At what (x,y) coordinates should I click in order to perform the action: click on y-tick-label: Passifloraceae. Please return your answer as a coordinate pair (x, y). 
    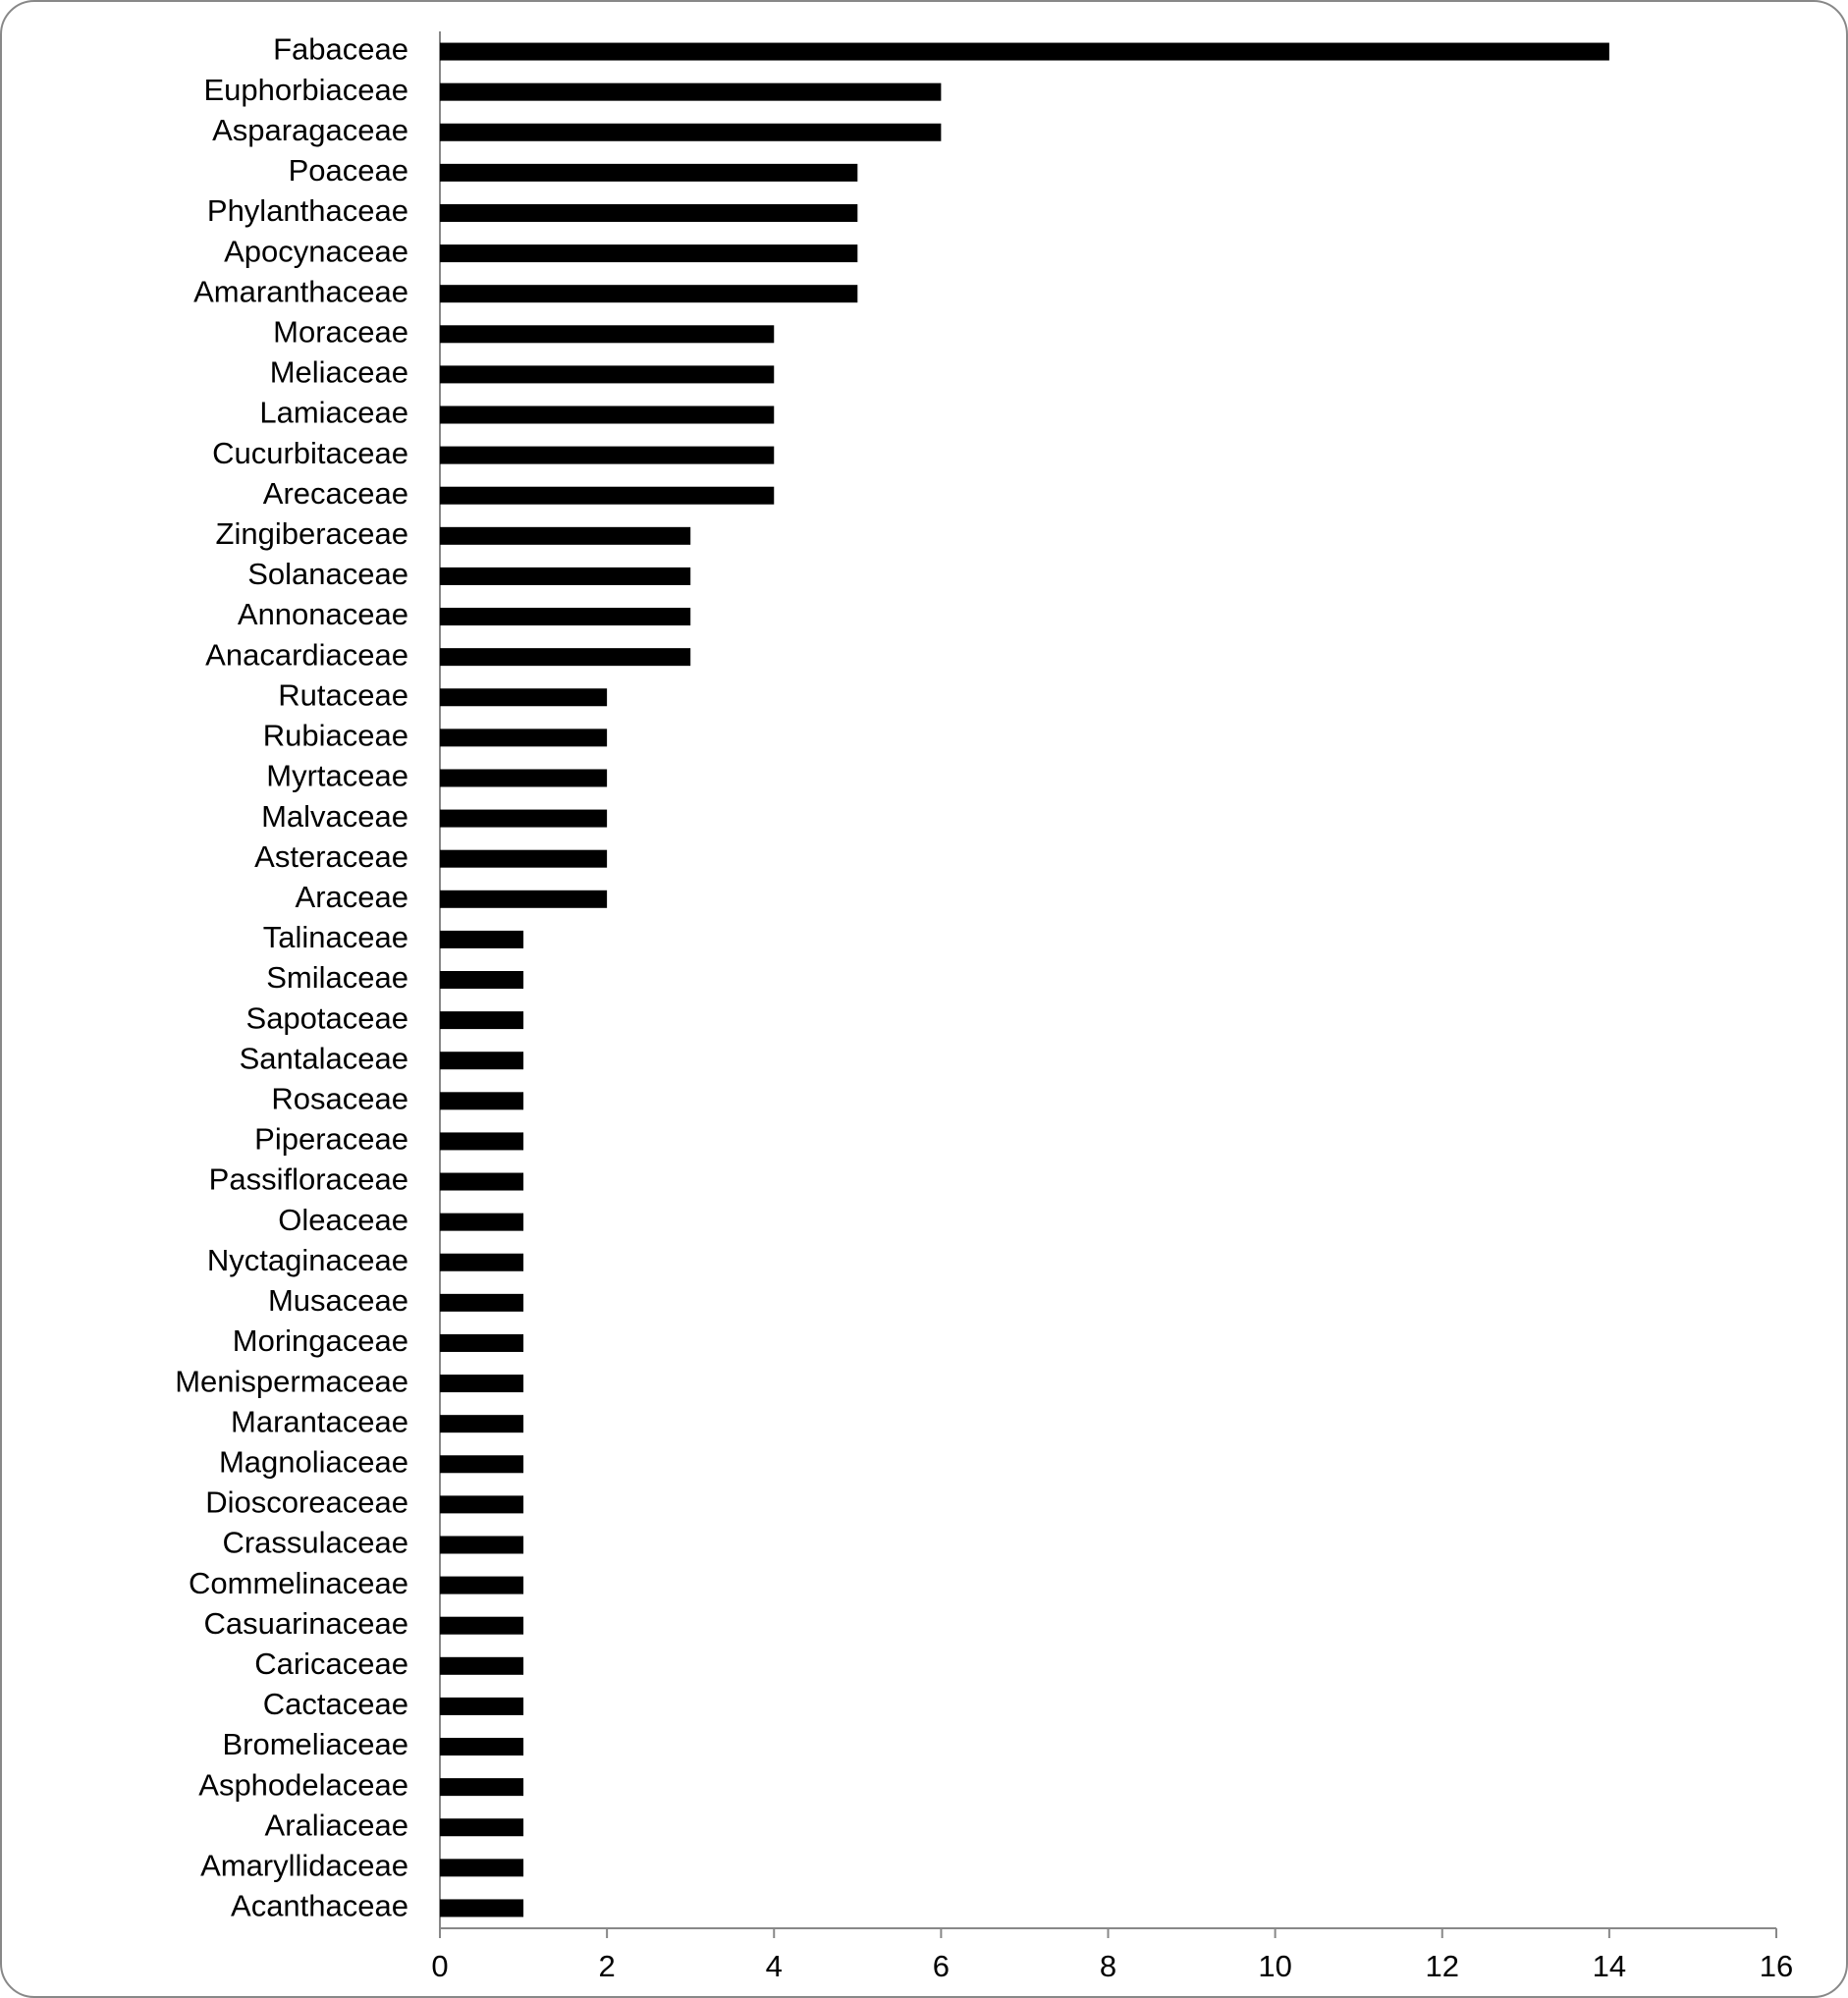
    Looking at the image, I should click on (308, 1179).